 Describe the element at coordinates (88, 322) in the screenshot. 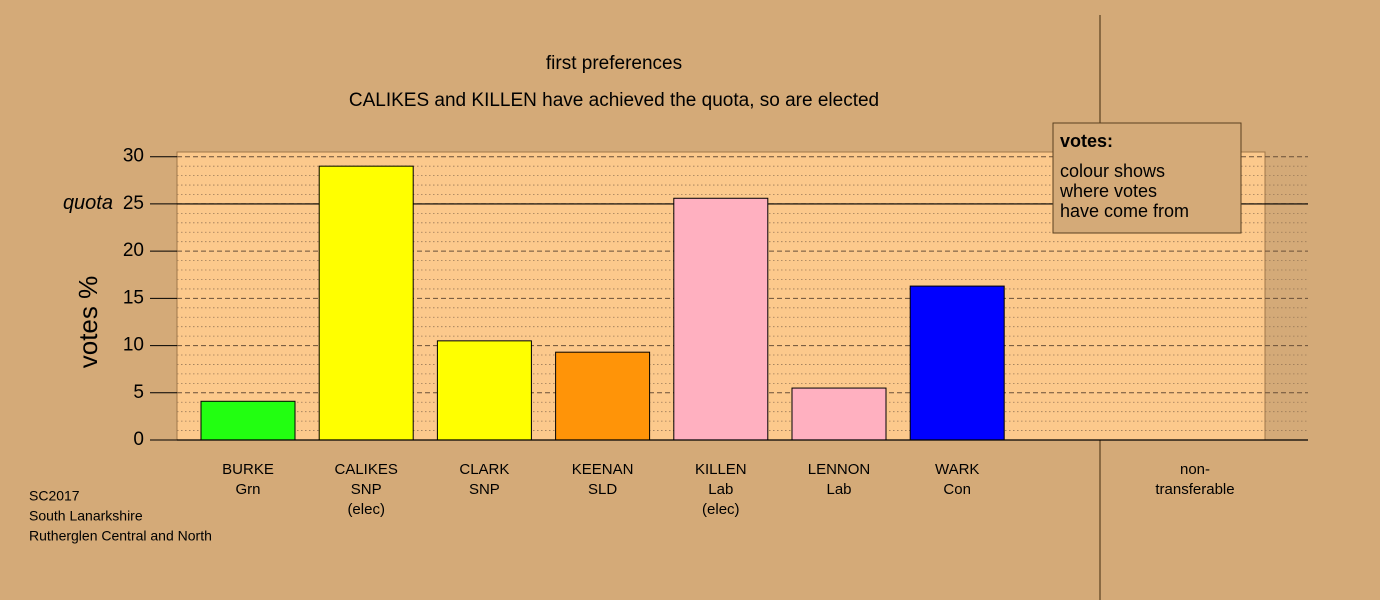

I see `y-axis-label: votes %` at that location.